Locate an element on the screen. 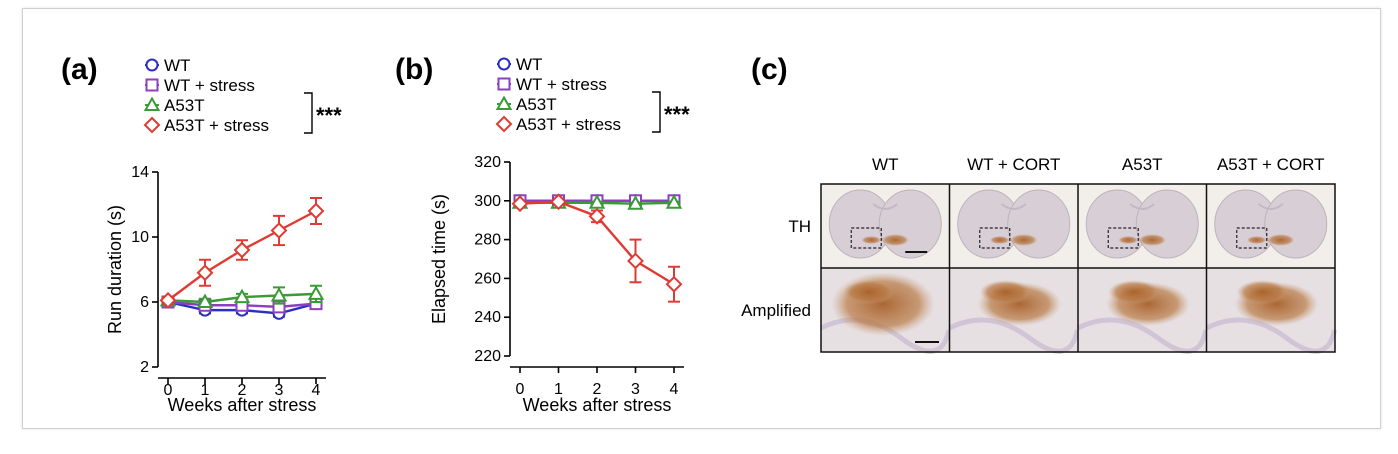  panel-a-xtick-label: 0 is located at coordinates (168, 390).